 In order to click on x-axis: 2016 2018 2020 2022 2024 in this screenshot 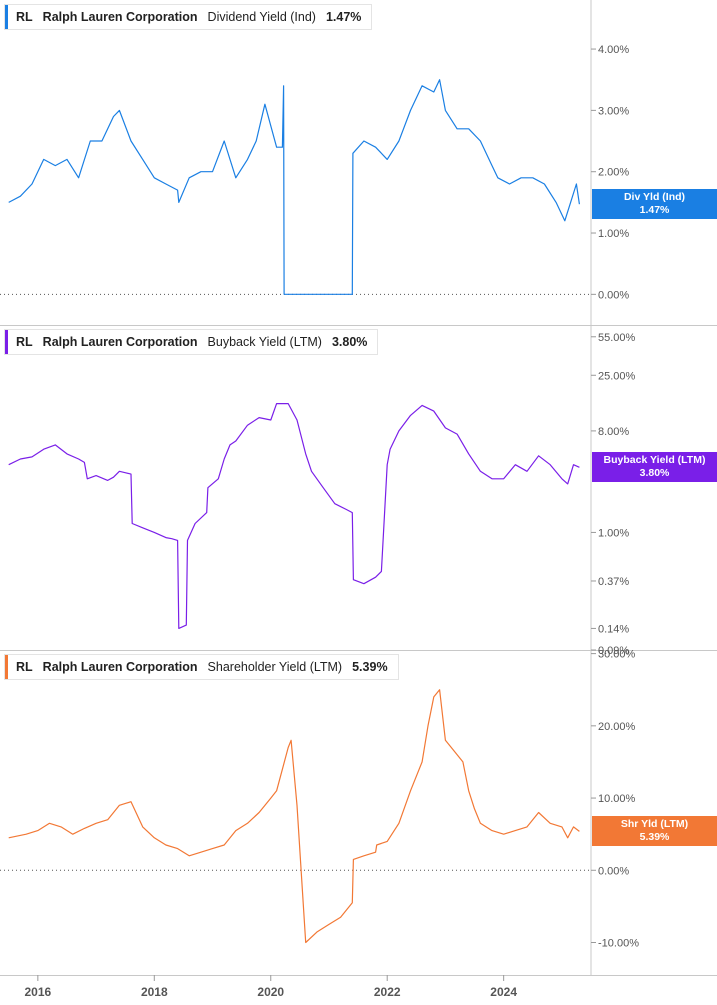, I will do `click(270, 987)`.